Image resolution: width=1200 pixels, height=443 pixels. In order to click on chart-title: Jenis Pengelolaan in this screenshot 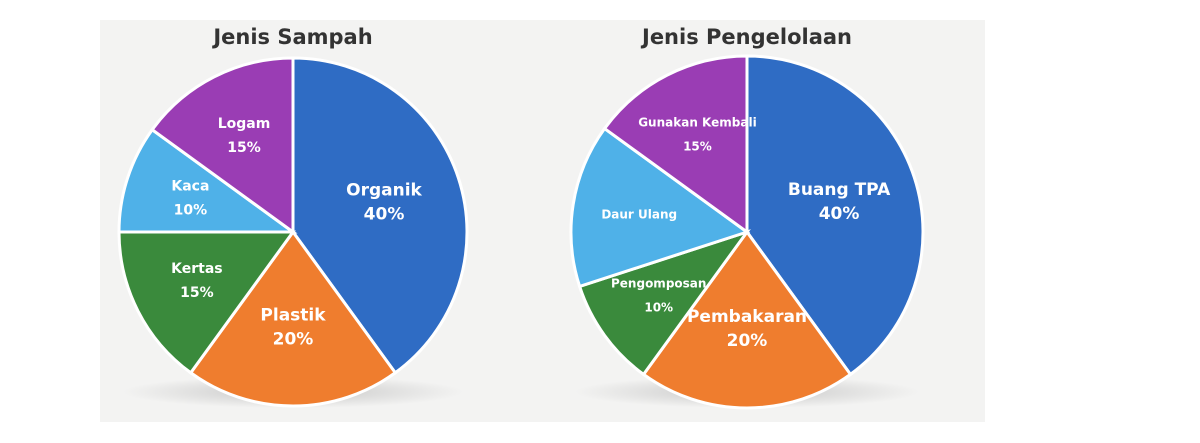, I will do `click(746, 37)`.